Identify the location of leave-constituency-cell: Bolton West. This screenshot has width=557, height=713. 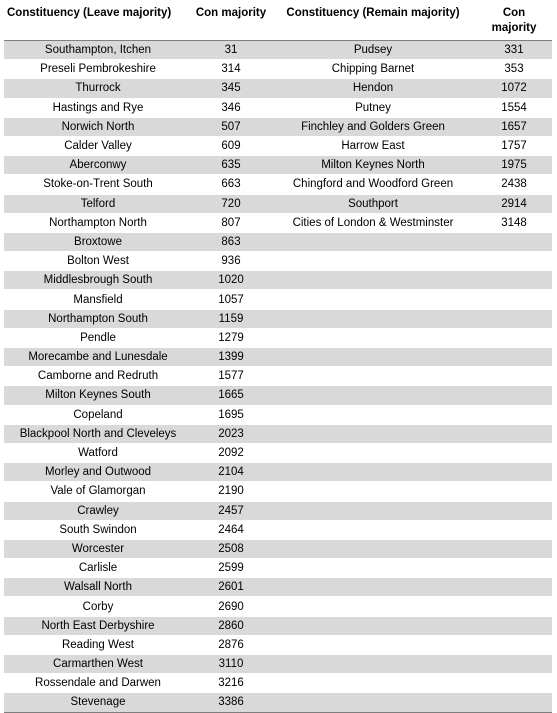
(98, 261).